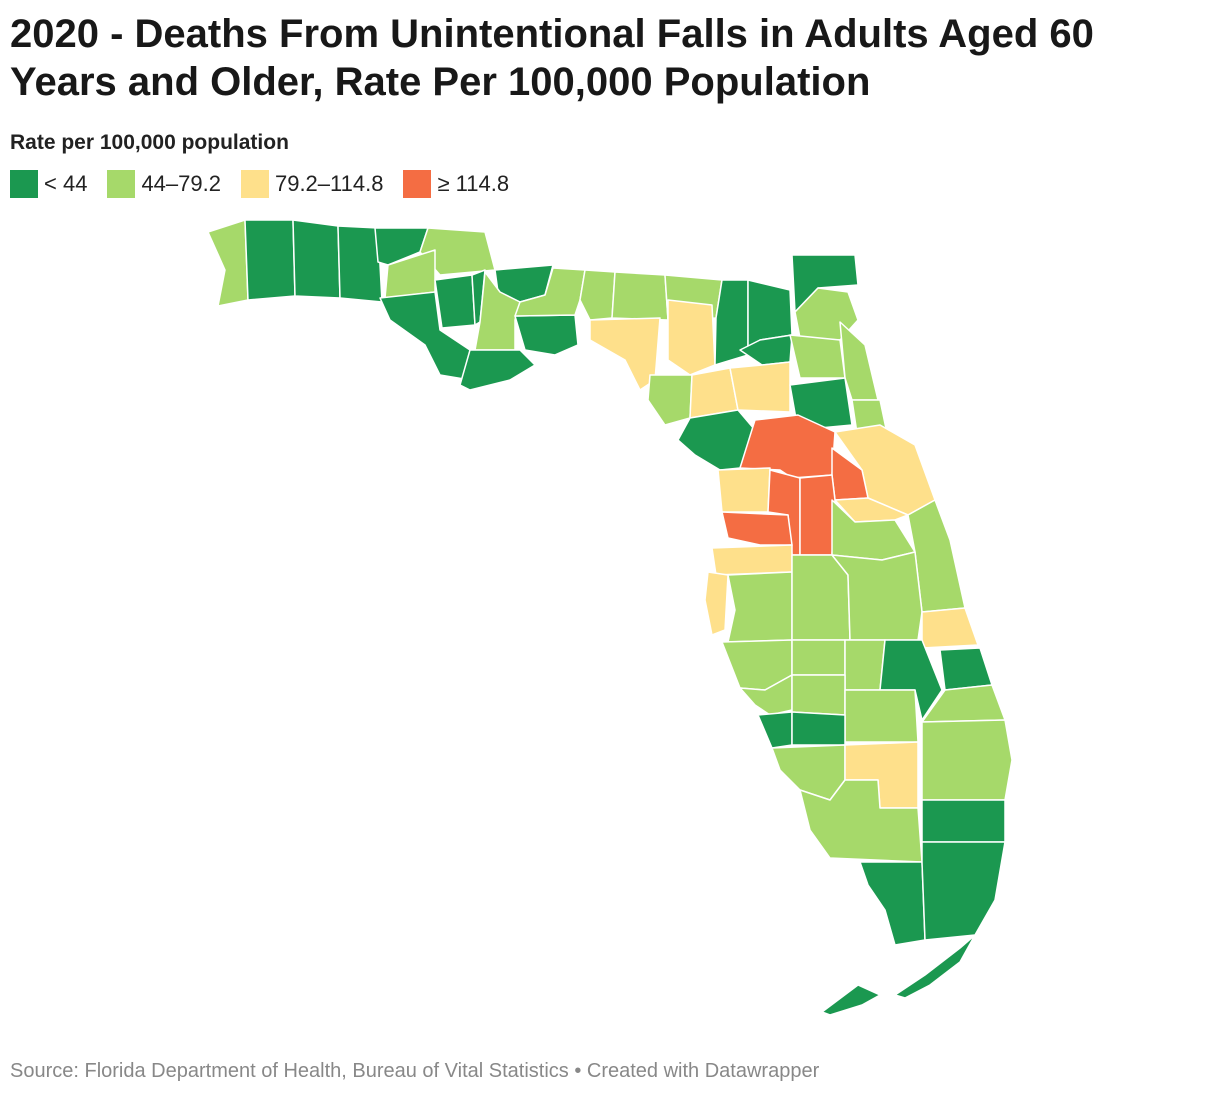 The height and width of the screenshot is (1098, 1220). Describe the element at coordinates (149, 142) in the screenshot. I see `legend-title: Rate per 100,000 population` at that location.